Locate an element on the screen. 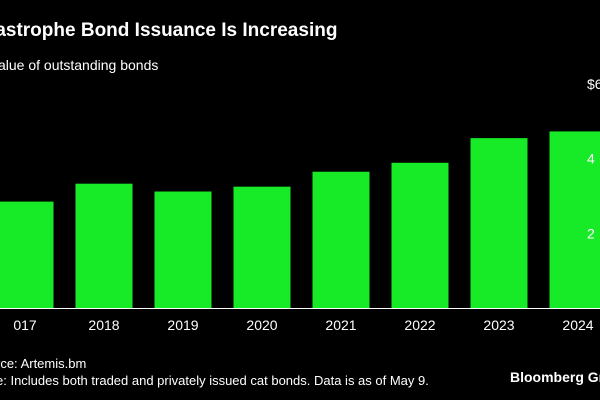 The height and width of the screenshot is (400, 600). bar-2018 is located at coordinates (104, 245).